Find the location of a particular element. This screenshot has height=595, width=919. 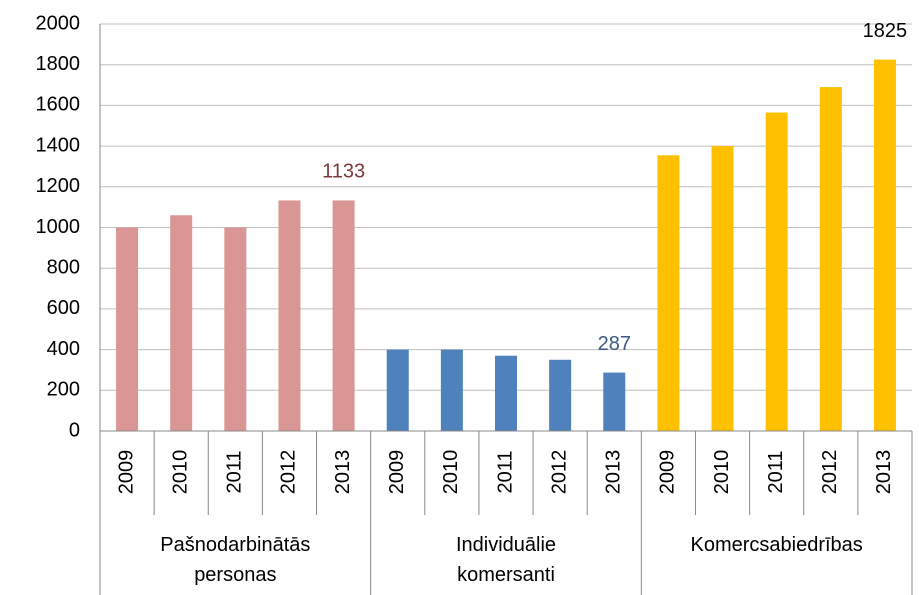

y-tick-label: 1400 is located at coordinates (58, 145).